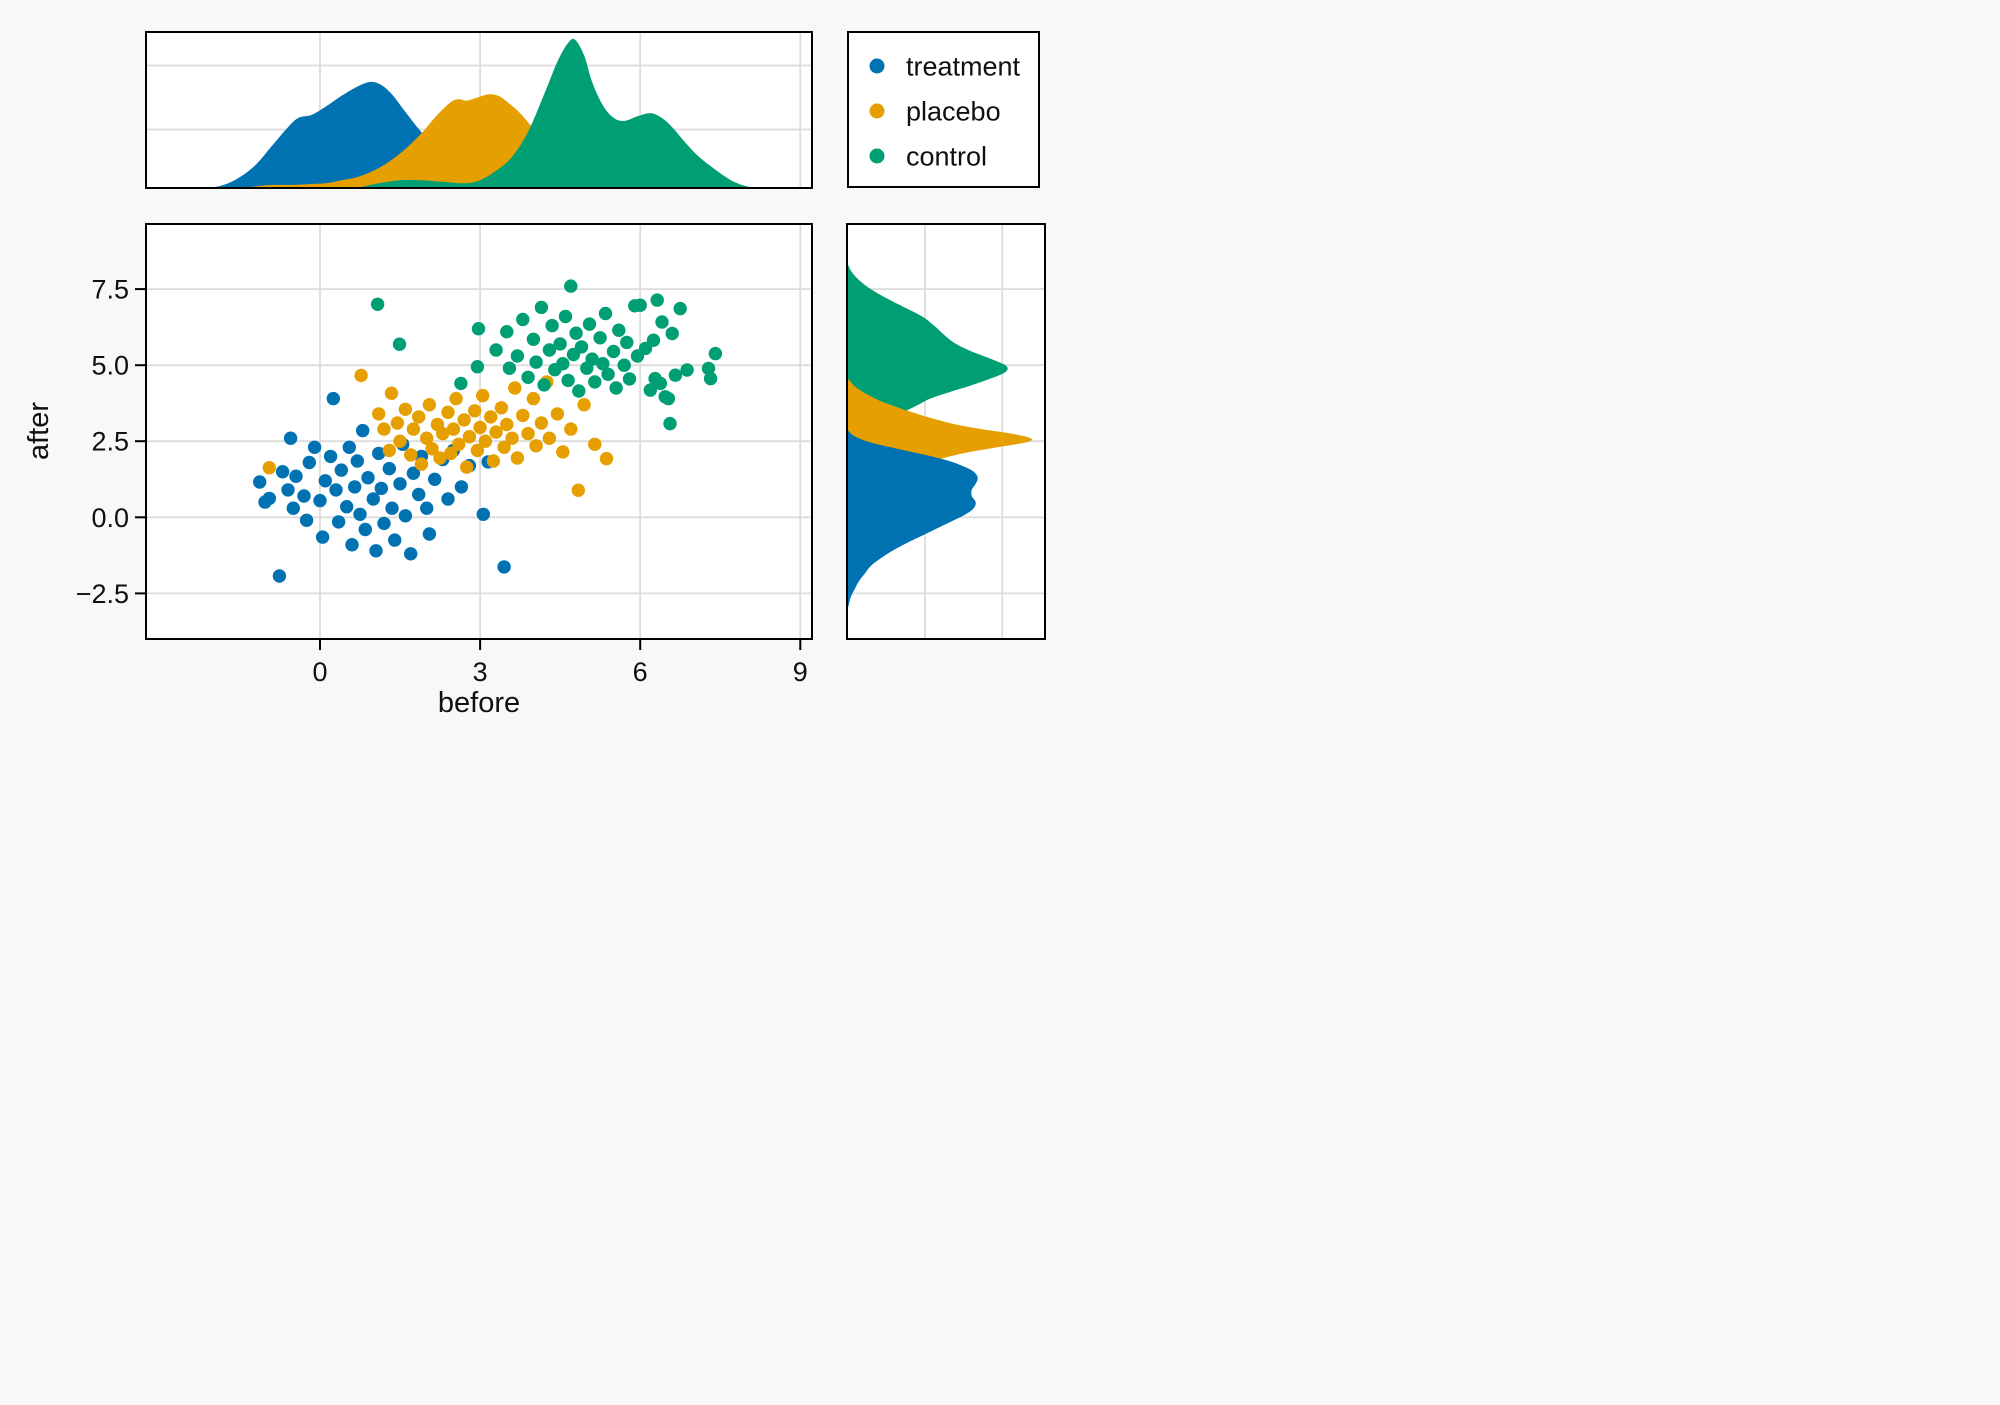  I want to click on y-tick-label-0: 0.0, so click(110, 518).